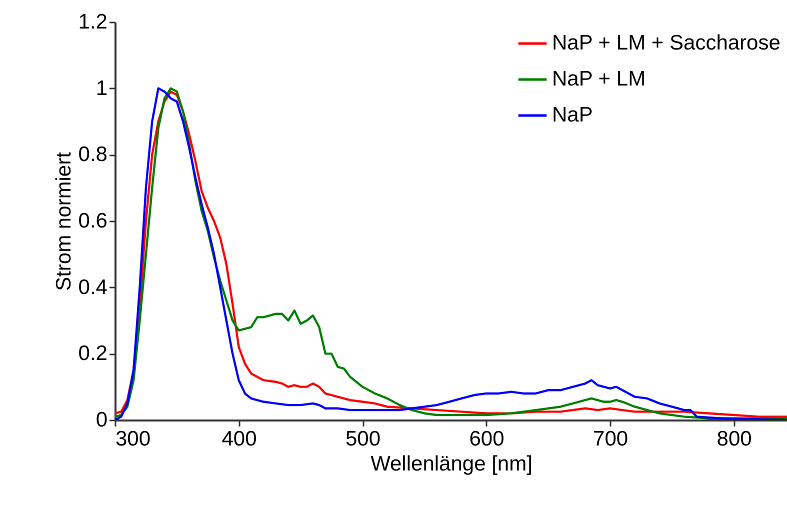  Describe the element at coordinates (102, 420) in the screenshot. I see `y-tick-label: 0` at that location.